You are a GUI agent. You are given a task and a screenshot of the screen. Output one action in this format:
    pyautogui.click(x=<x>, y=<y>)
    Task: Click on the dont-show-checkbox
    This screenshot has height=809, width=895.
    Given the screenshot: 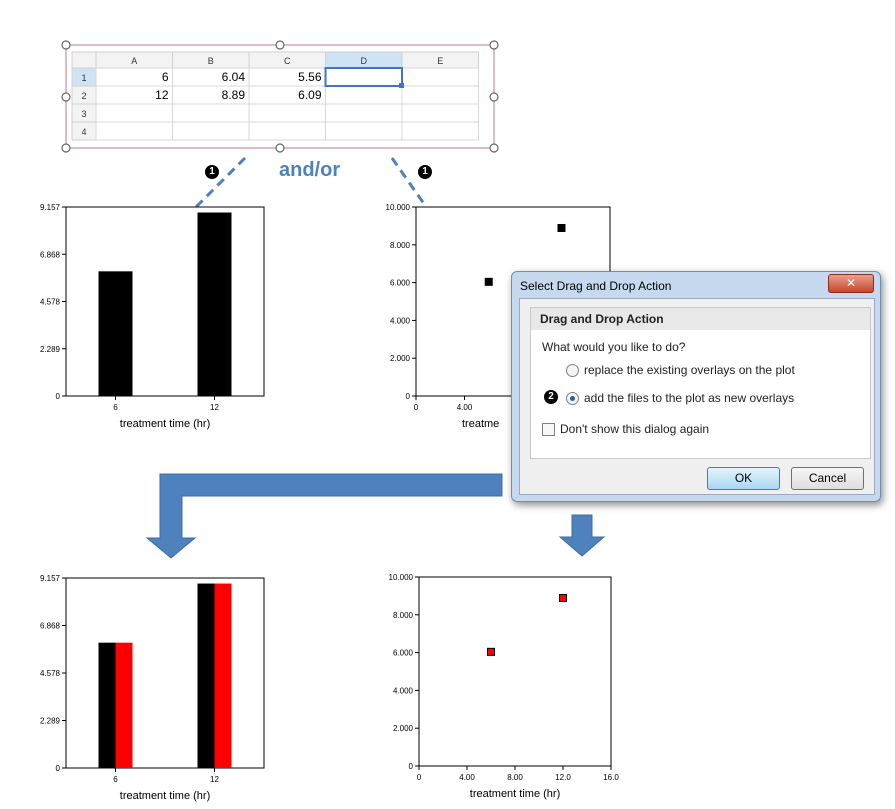 What is the action you would take?
    pyautogui.click(x=548, y=429)
    